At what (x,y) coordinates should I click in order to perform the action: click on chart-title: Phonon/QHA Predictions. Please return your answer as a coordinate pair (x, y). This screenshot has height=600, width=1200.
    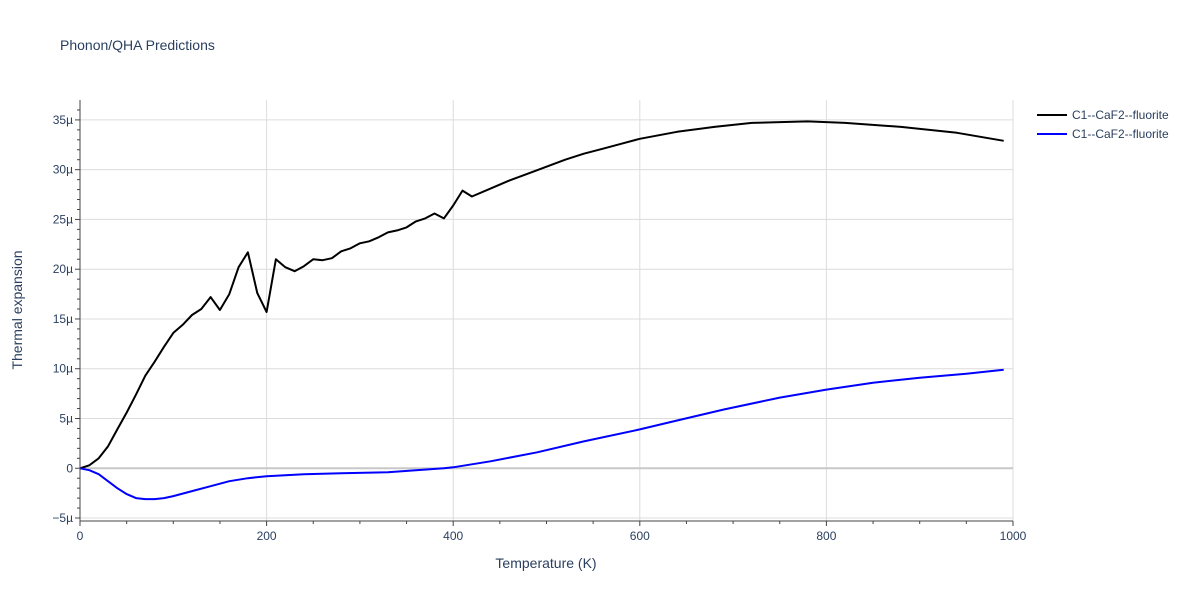
    Looking at the image, I should click on (137, 45).